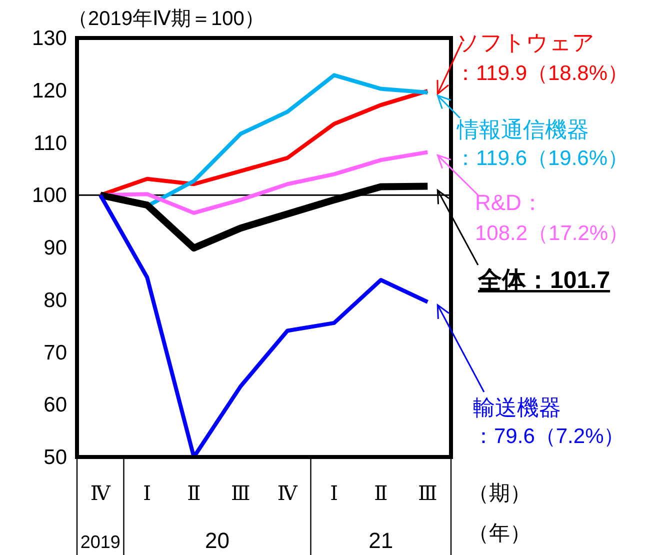 This screenshot has width=655, height=555. I want to click on text: 20, so click(217, 540).